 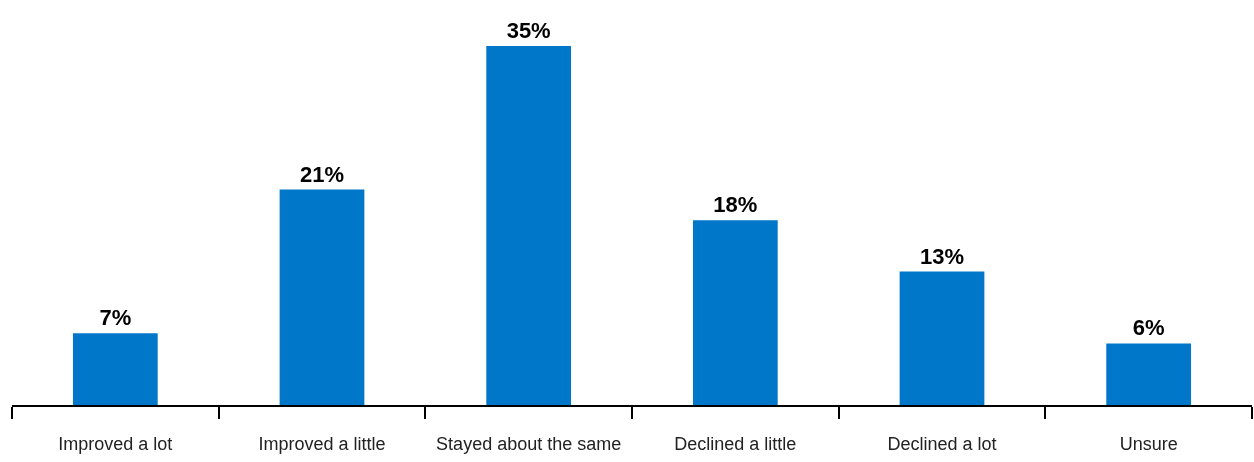 What do you see at coordinates (942, 256) in the screenshot?
I see `data-label: 13%` at bounding box center [942, 256].